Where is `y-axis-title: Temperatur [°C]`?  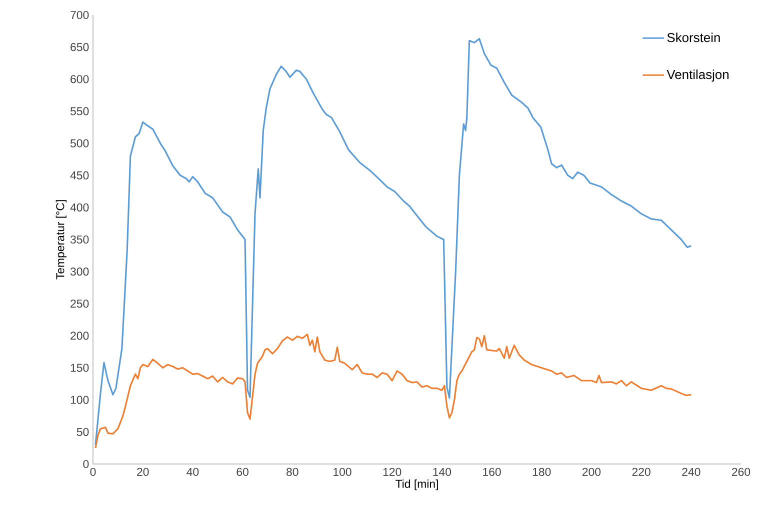
y-axis-title: Temperatur [°C] is located at coordinates (61, 240).